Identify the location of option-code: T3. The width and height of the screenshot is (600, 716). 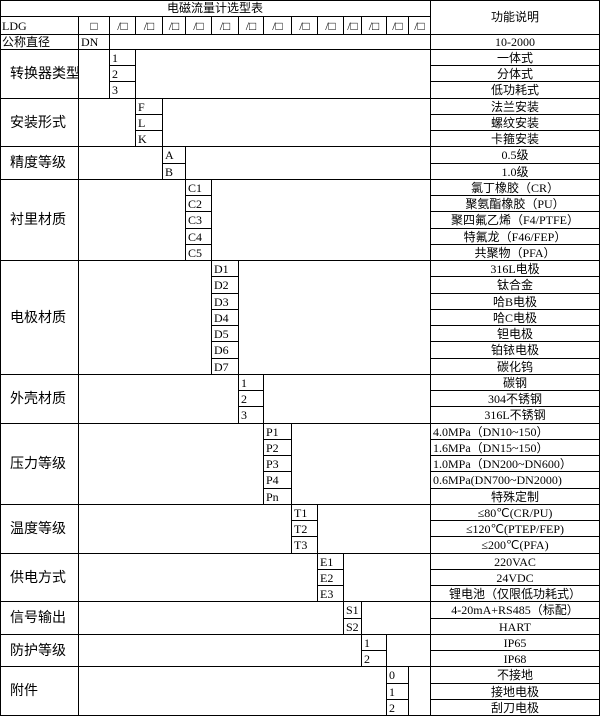
(305, 545).